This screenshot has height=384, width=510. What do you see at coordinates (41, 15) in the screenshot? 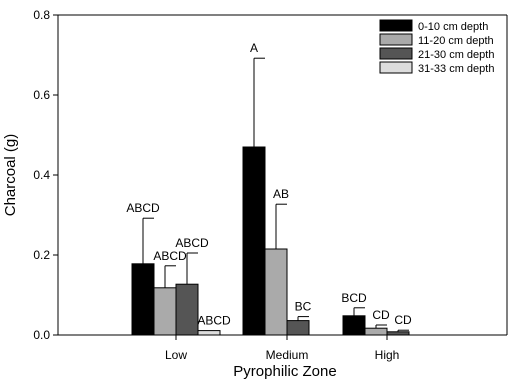
I see `y-tick-label: 0.8` at bounding box center [41, 15].